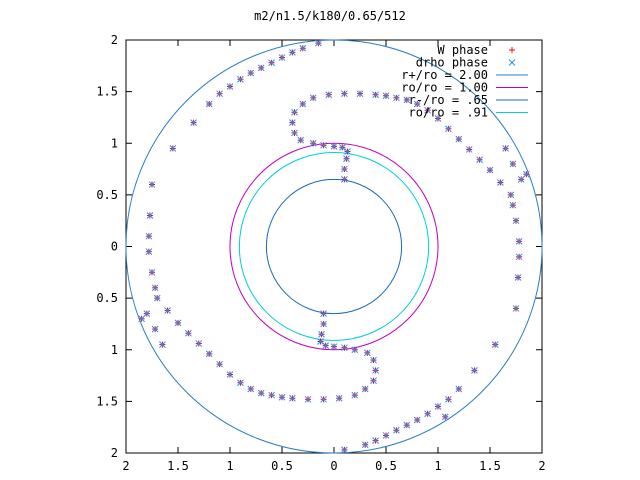 The width and height of the screenshot is (640, 480). Describe the element at coordinates (512, 62) in the screenshot. I see `legend-cross-marker` at that location.